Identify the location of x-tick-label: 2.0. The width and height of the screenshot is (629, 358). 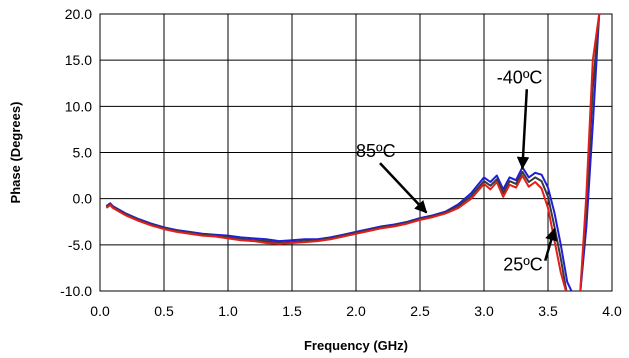
(356, 311).